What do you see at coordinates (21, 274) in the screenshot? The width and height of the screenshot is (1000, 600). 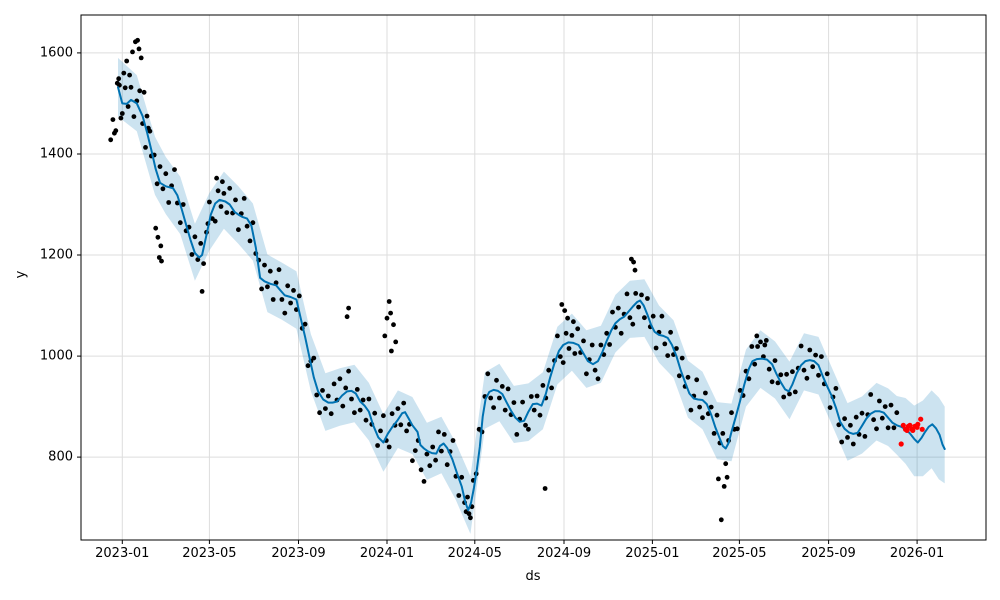 I see `y-axis-label: y` at bounding box center [21, 274].